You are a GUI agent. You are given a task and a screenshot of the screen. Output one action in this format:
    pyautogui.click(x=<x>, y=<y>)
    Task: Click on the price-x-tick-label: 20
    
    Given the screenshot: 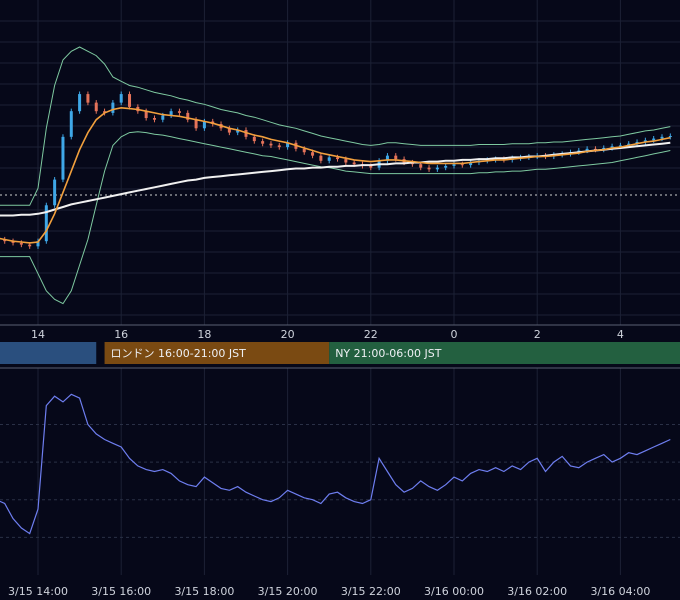 What is the action you would take?
    pyautogui.click(x=288, y=334)
    